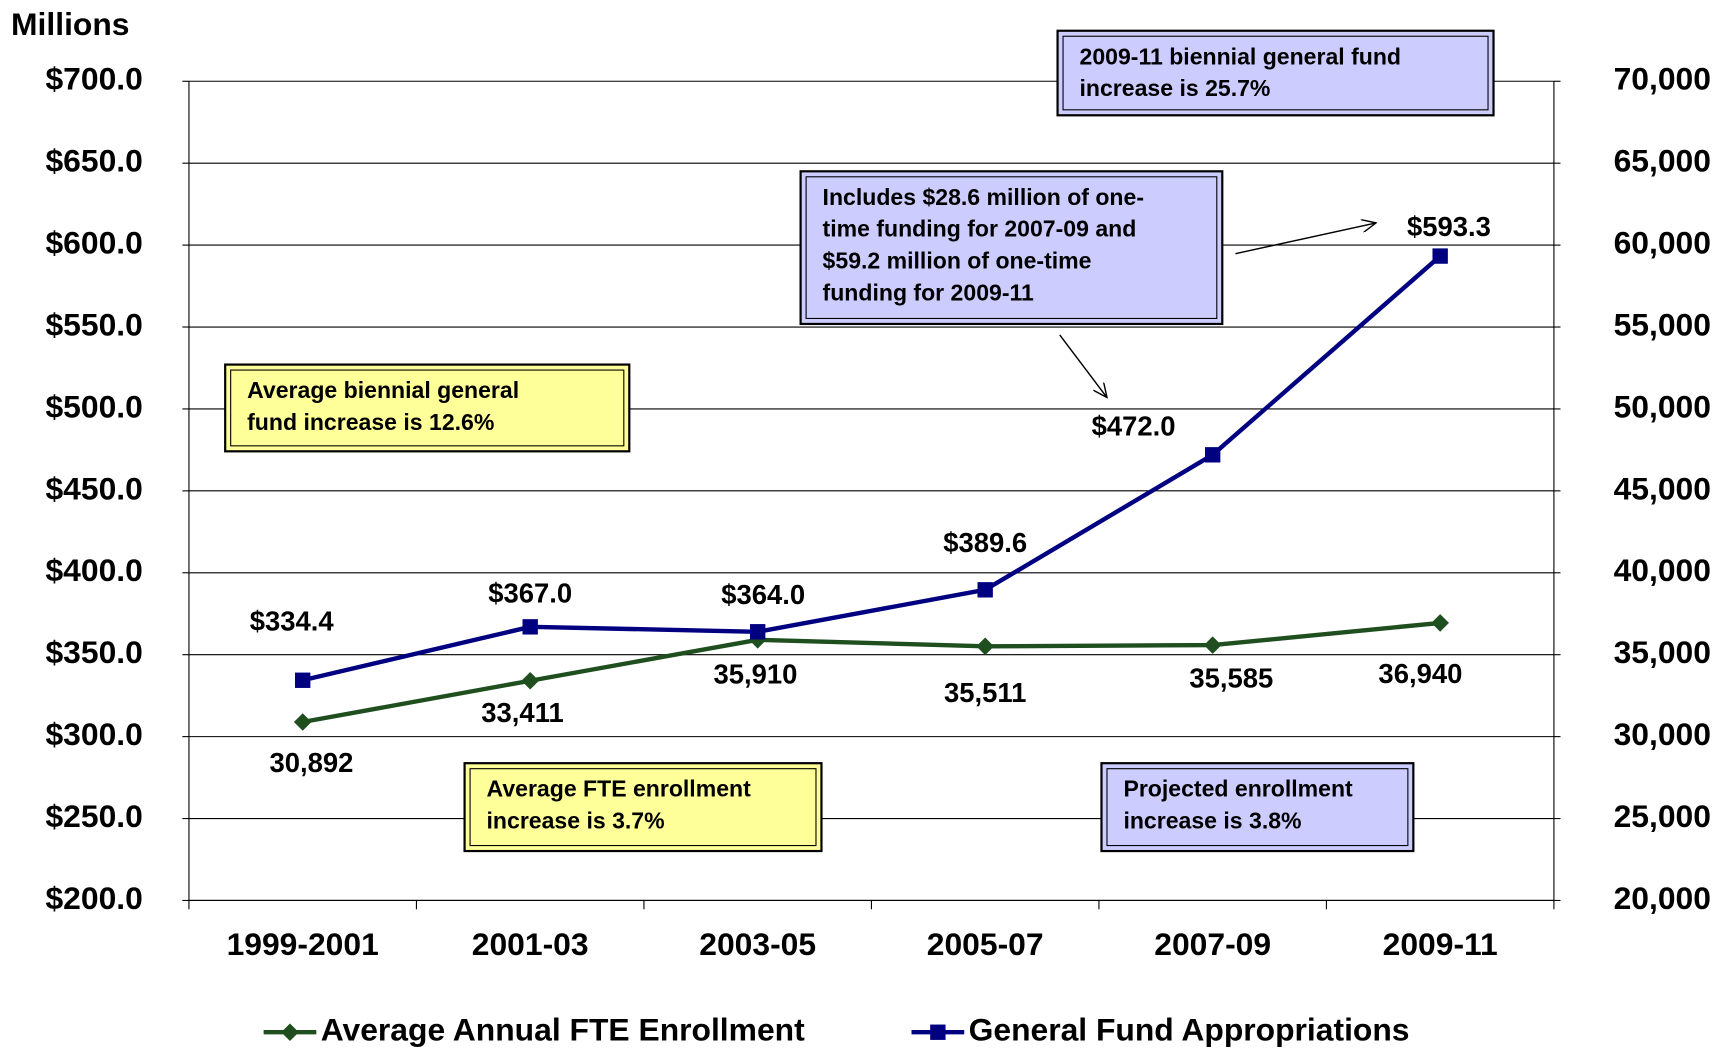 The height and width of the screenshot is (1052, 1722). Describe the element at coordinates (93, 324) in the screenshot. I see `y-tick-label: $550.0` at that location.